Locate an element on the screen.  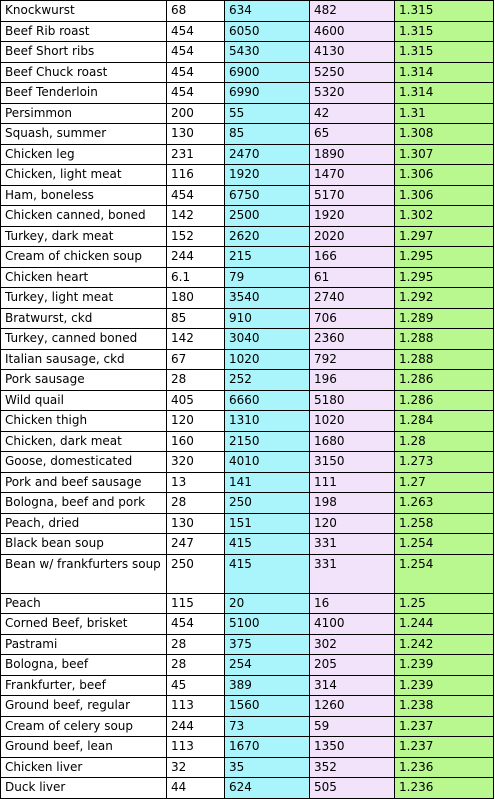
ratio-cell: 1.237 is located at coordinates (444, 726).